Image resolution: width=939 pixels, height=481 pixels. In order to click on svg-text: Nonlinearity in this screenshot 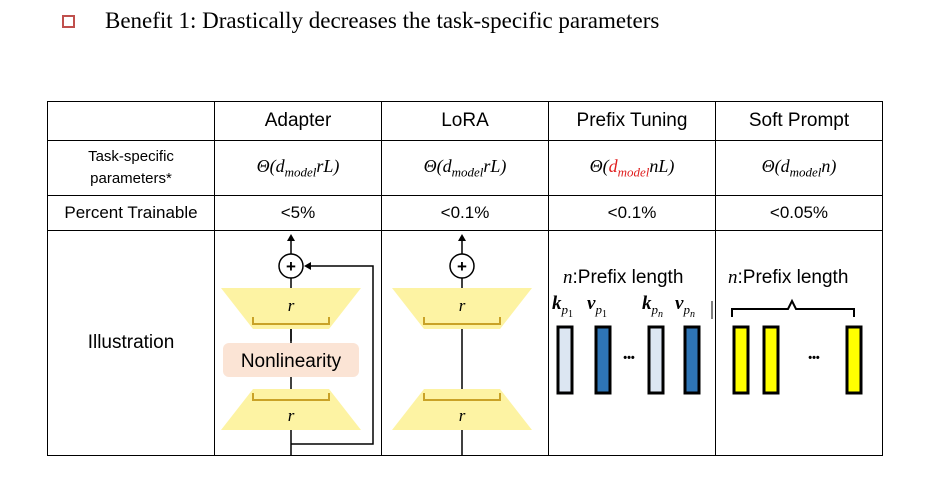, I will do `click(291, 361)`.